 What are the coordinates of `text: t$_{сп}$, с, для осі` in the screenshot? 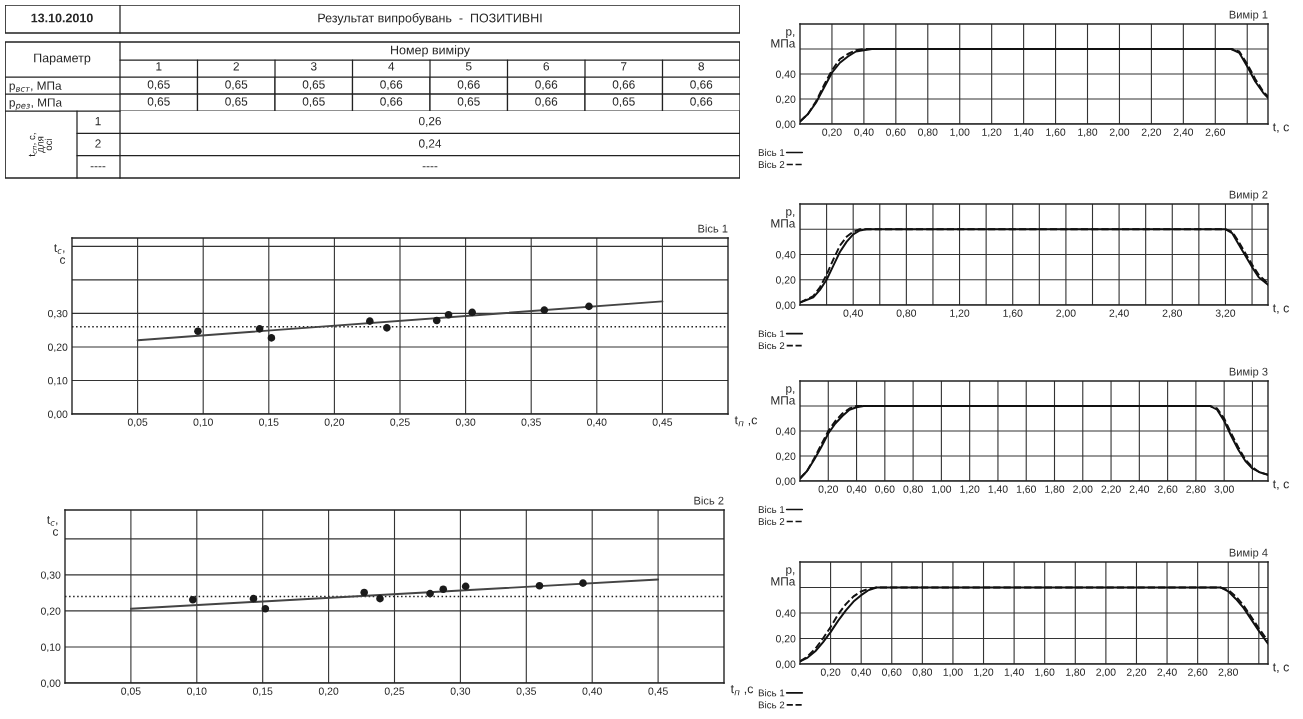 It's located at (40, 145).